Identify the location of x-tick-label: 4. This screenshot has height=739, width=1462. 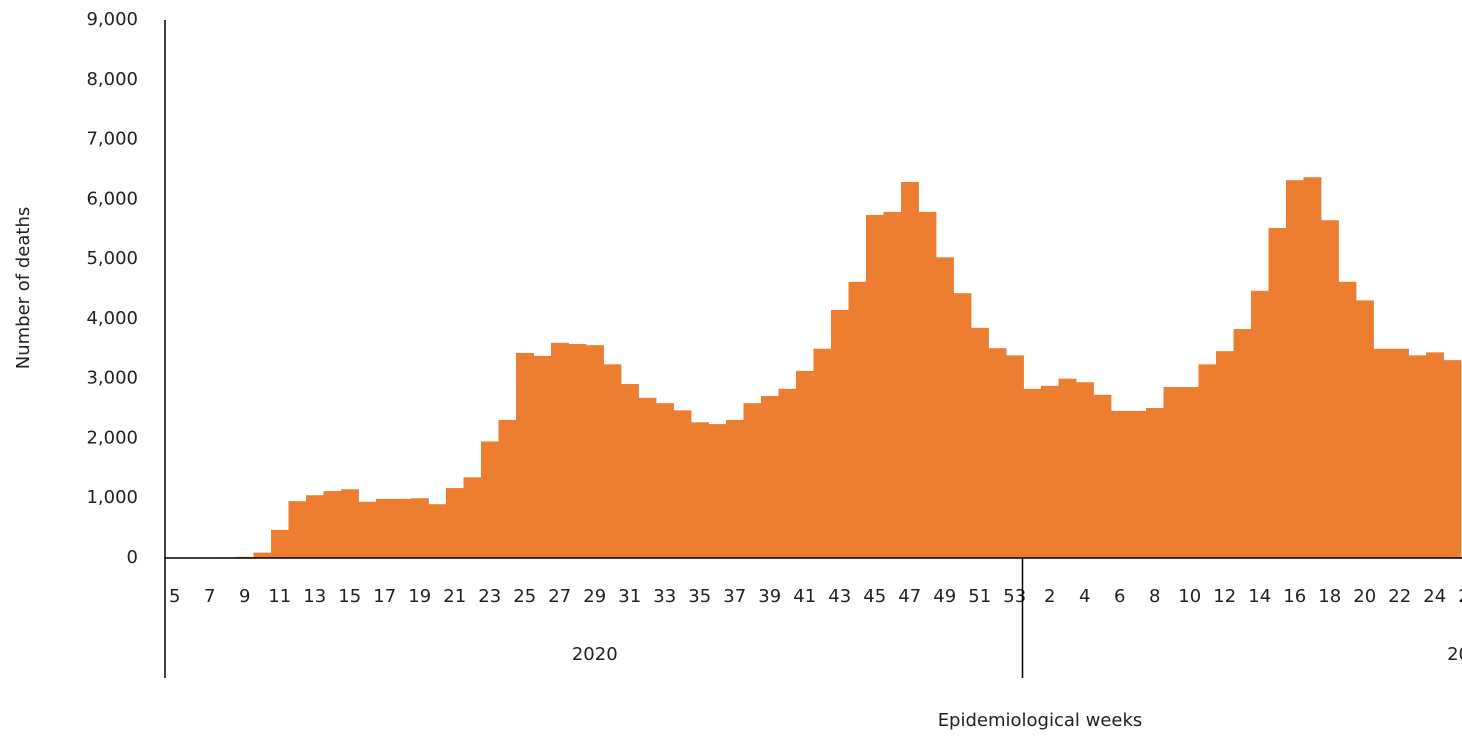
(1084, 596).